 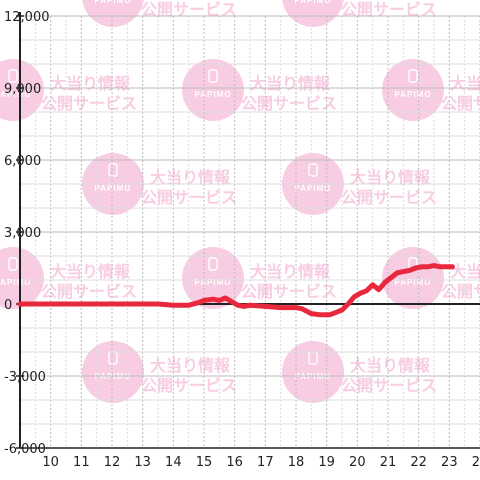 I want to click on x-tick-label: 24, so click(x=476, y=462).